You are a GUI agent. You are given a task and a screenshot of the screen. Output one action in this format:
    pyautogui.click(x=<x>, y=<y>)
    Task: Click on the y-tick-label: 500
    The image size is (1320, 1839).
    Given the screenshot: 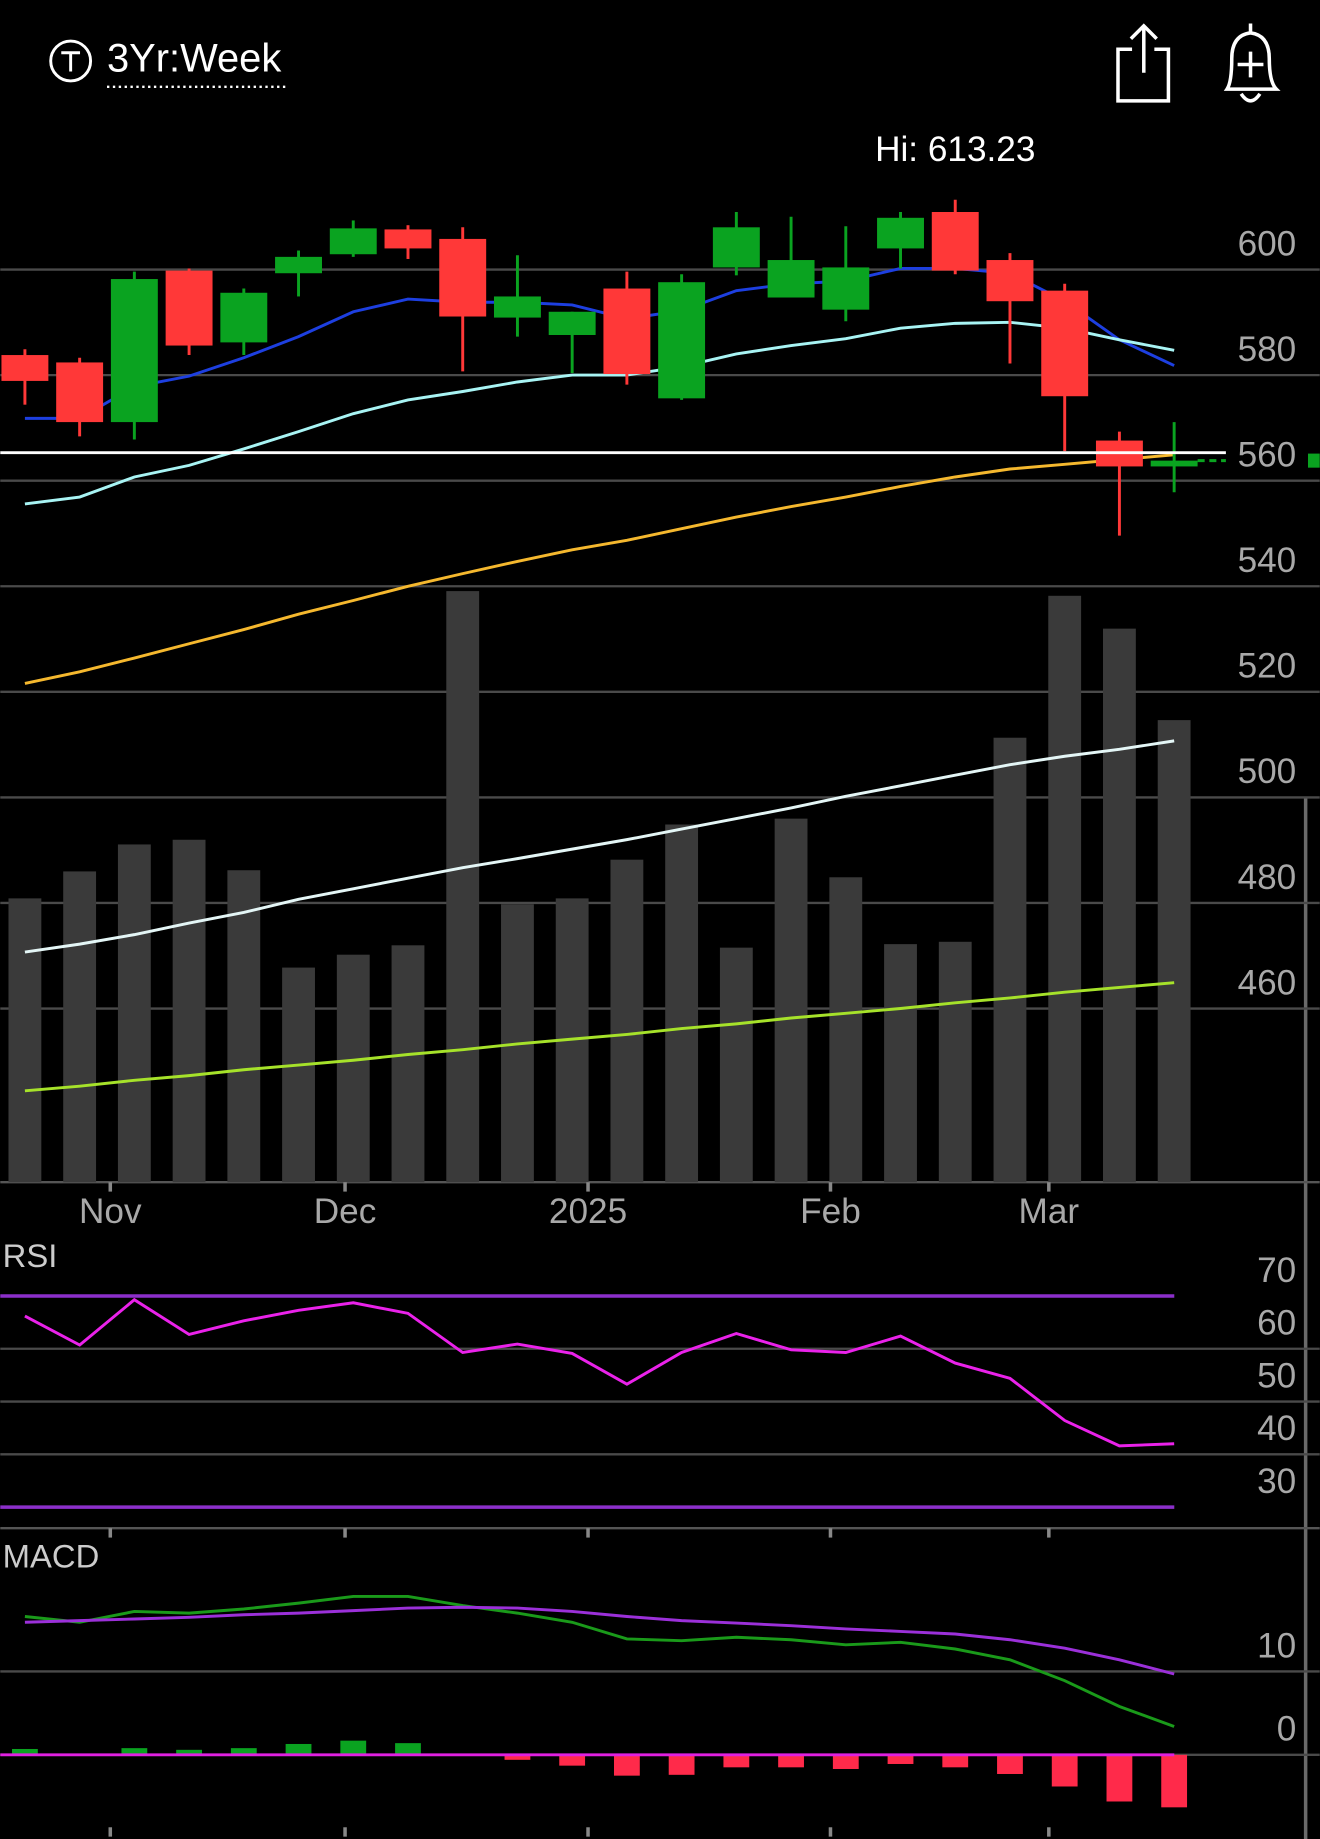 What is the action you would take?
    pyautogui.click(x=1267, y=771)
    